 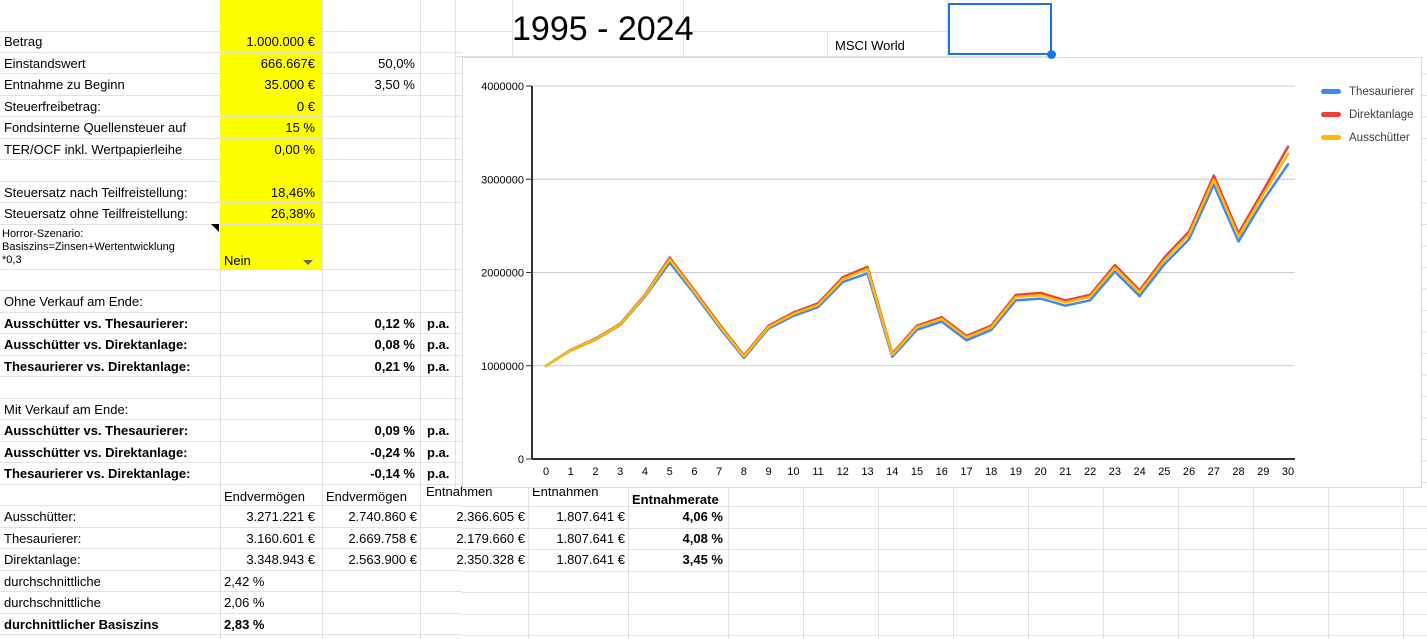 What do you see at coordinates (394, 430) in the screenshot?
I see `comparison-value: 0,09 %` at bounding box center [394, 430].